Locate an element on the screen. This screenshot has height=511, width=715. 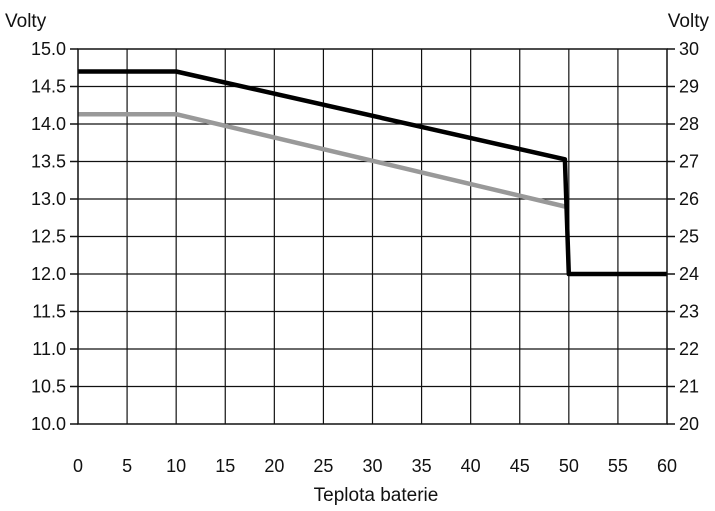
y-tick-label-right: 24 is located at coordinates (689, 274).